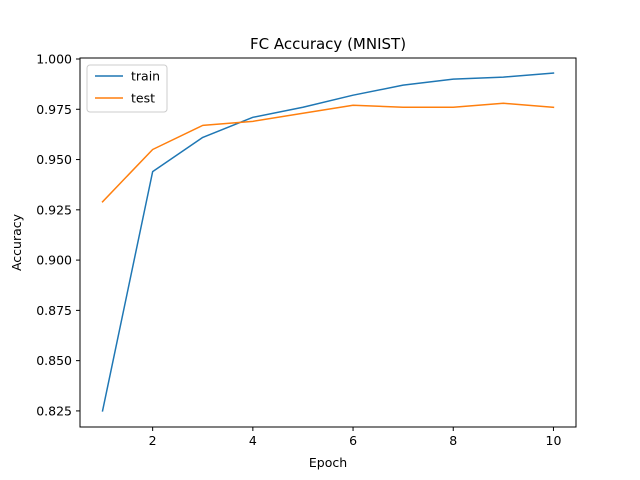 The height and width of the screenshot is (480, 640). Describe the element at coordinates (253, 440) in the screenshot. I see `x-tick-label: 4` at that location.